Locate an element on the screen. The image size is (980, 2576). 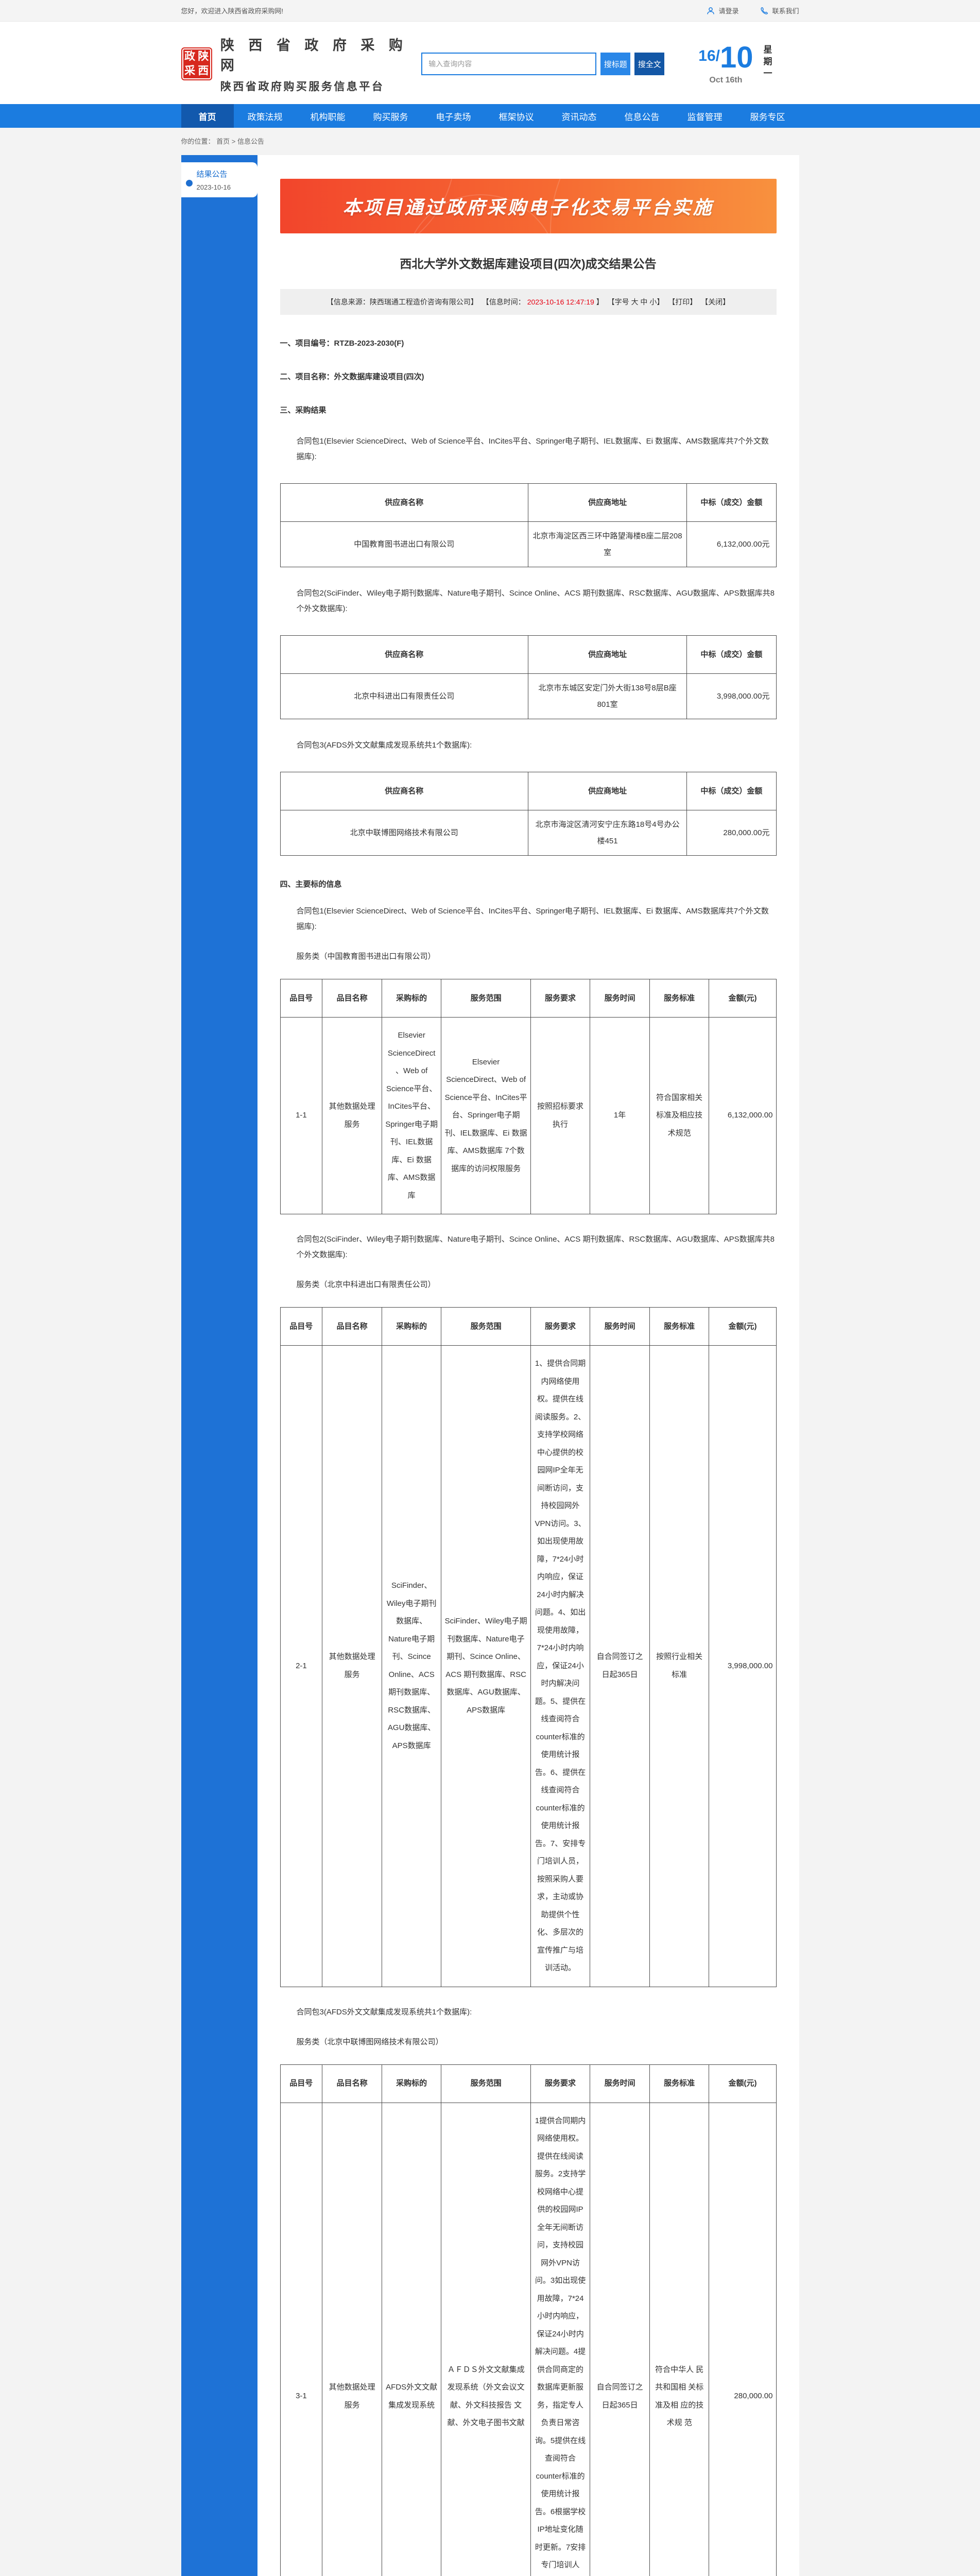
date-widget: 16/10 Oct 16th 星期一 is located at coordinates (748, 64).